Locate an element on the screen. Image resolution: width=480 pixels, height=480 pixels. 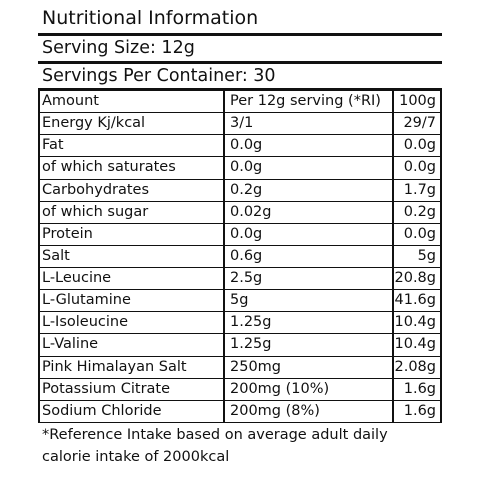
label-title: Nutritional Information is located at coordinates (150, 18).